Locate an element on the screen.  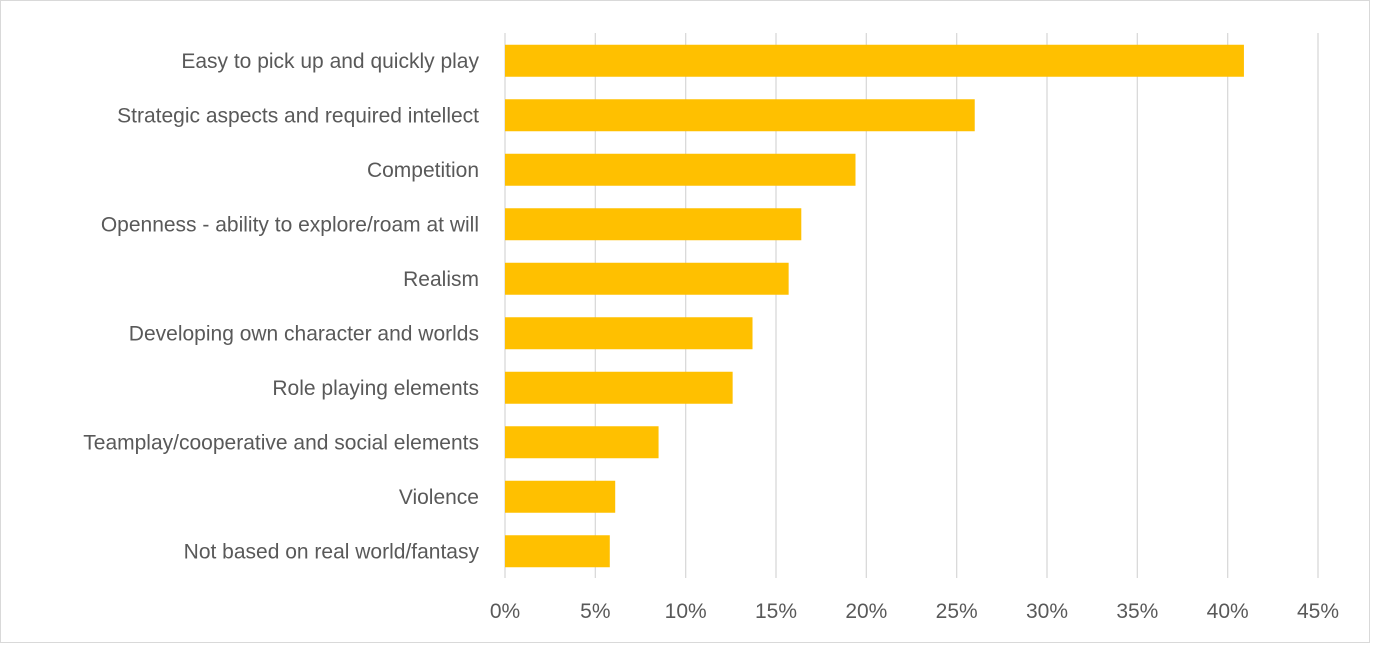
category-label: Violence is located at coordinates (439, 497).